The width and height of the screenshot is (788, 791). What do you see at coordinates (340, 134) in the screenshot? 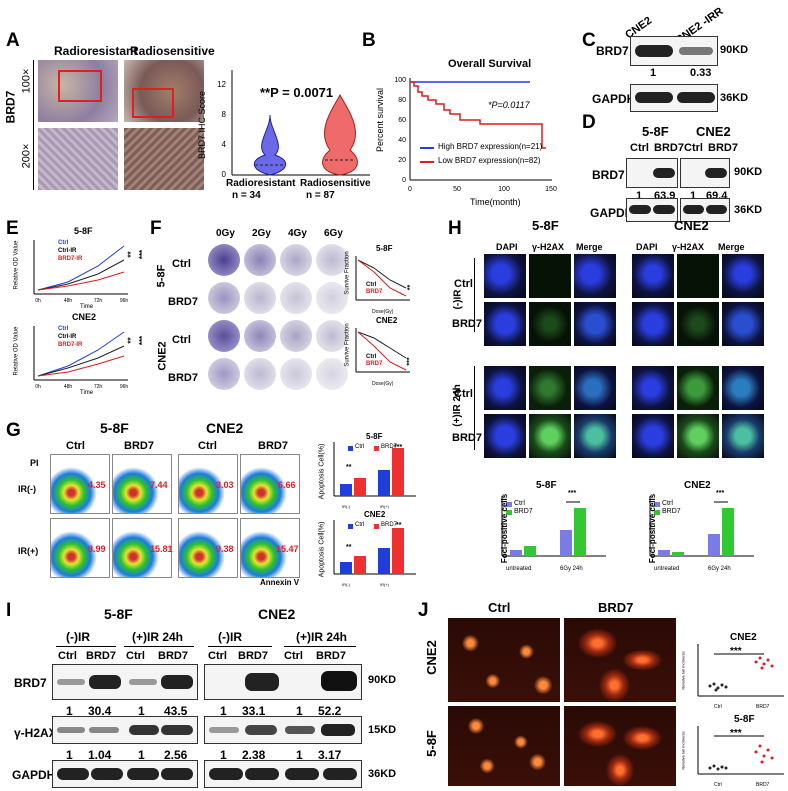
I see `violin-radiosensitive` at bounding box center [340, 134].